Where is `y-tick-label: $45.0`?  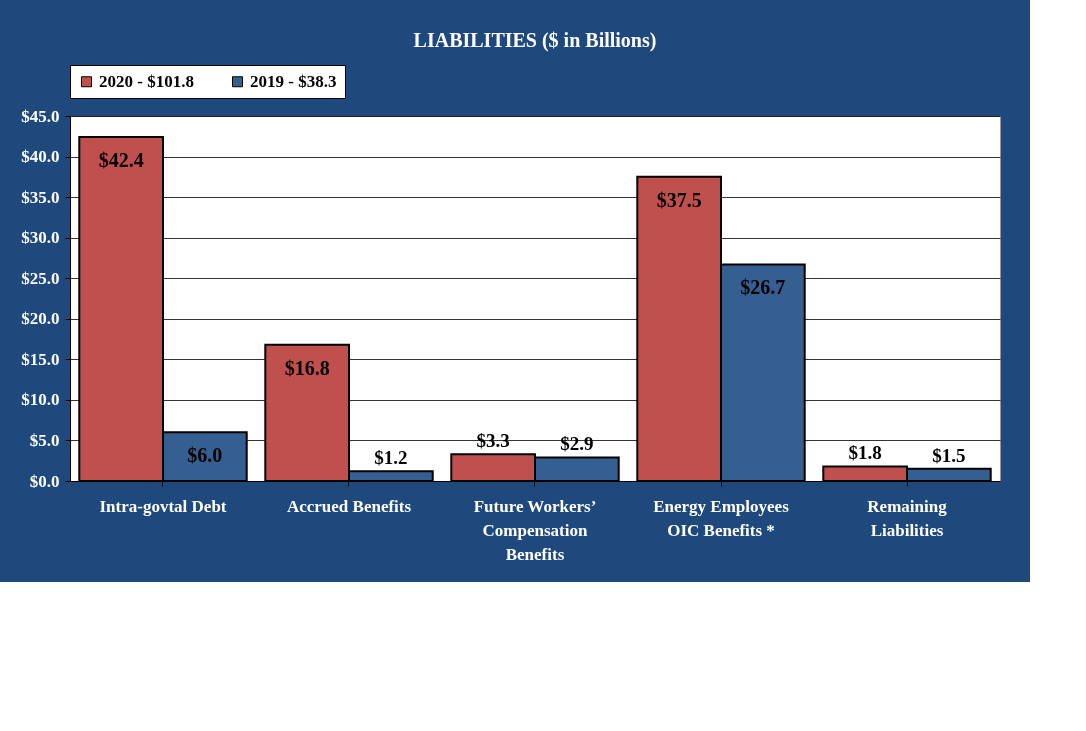
y-tick-label: $45.0 is located at coordinates (40, 116).